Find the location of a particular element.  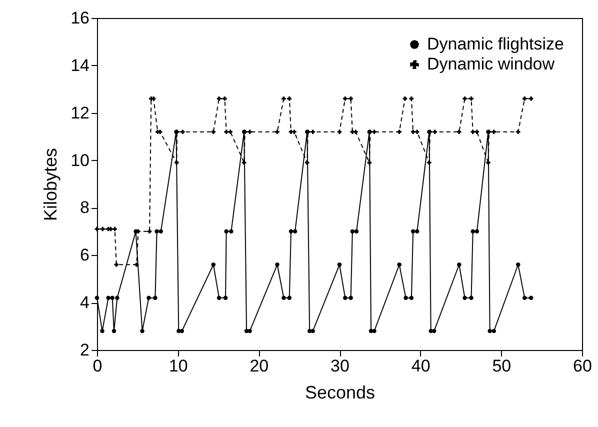

x-axis-title: Seconds is located at coordinates (340, 392).